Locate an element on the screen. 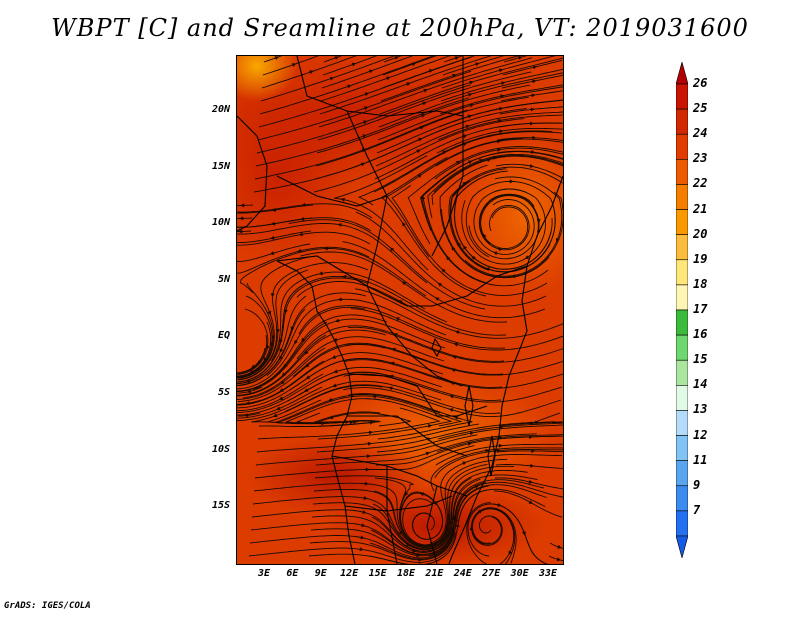  colorbar-label: 12 is located at coordinates (700, 434).